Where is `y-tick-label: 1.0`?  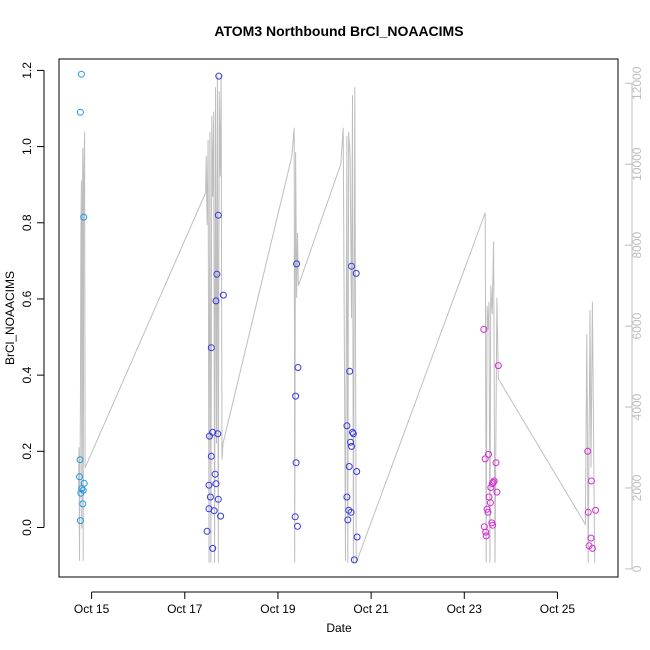
y-tick-label: 1.0 is located at coordinates (27, 146).